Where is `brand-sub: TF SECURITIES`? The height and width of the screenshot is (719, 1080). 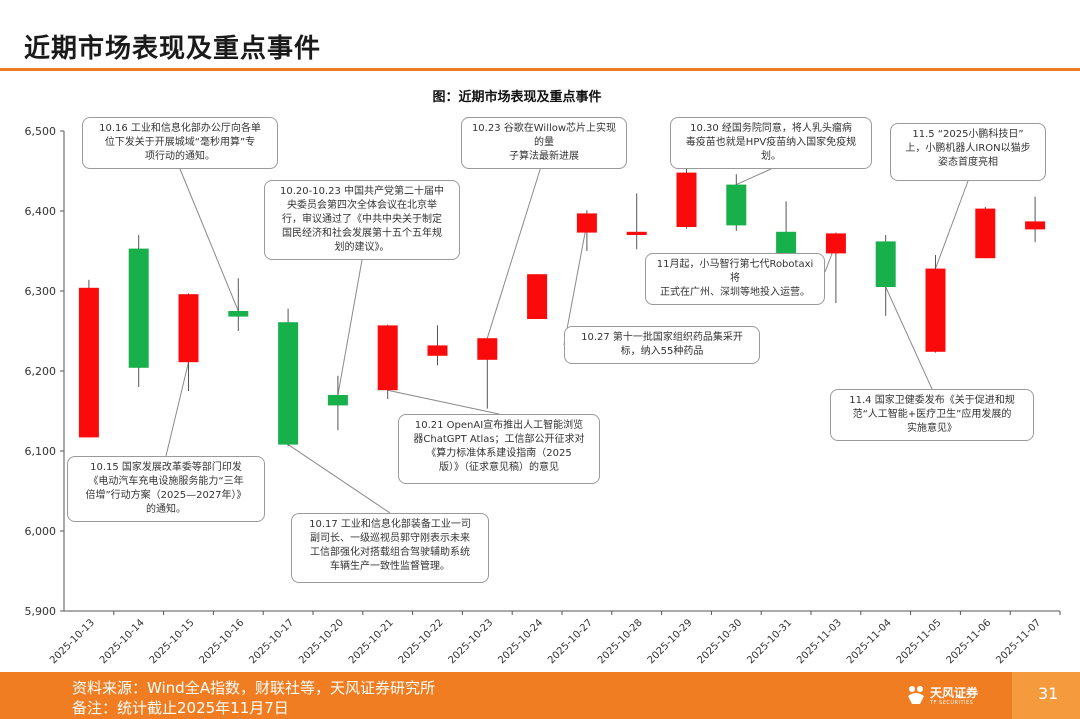 brand-sub: TF SECURITIES is located at coordinates (952, 703).